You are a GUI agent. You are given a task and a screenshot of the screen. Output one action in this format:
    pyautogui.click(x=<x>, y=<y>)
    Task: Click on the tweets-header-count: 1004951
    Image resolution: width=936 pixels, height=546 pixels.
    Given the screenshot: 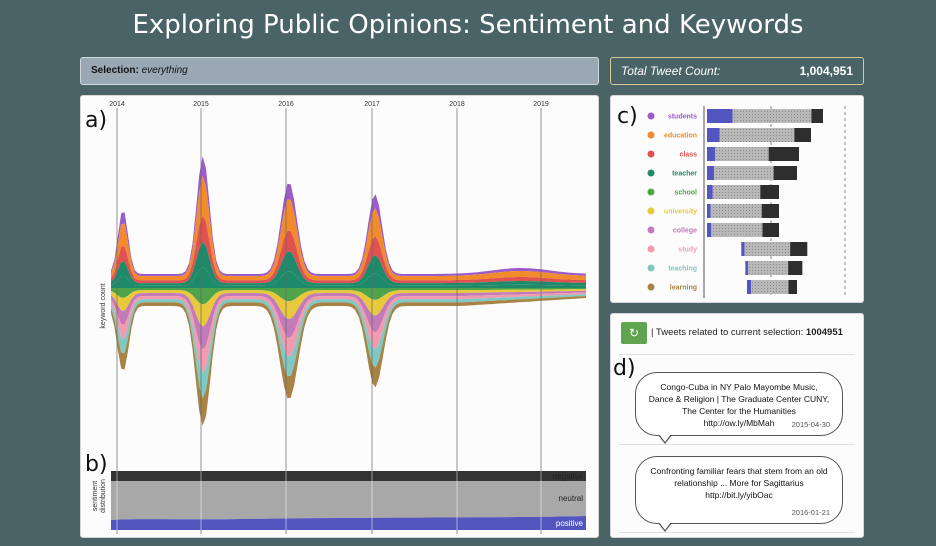 What is the action you would take?
    pyautogui.click(x=824, y=332)
    